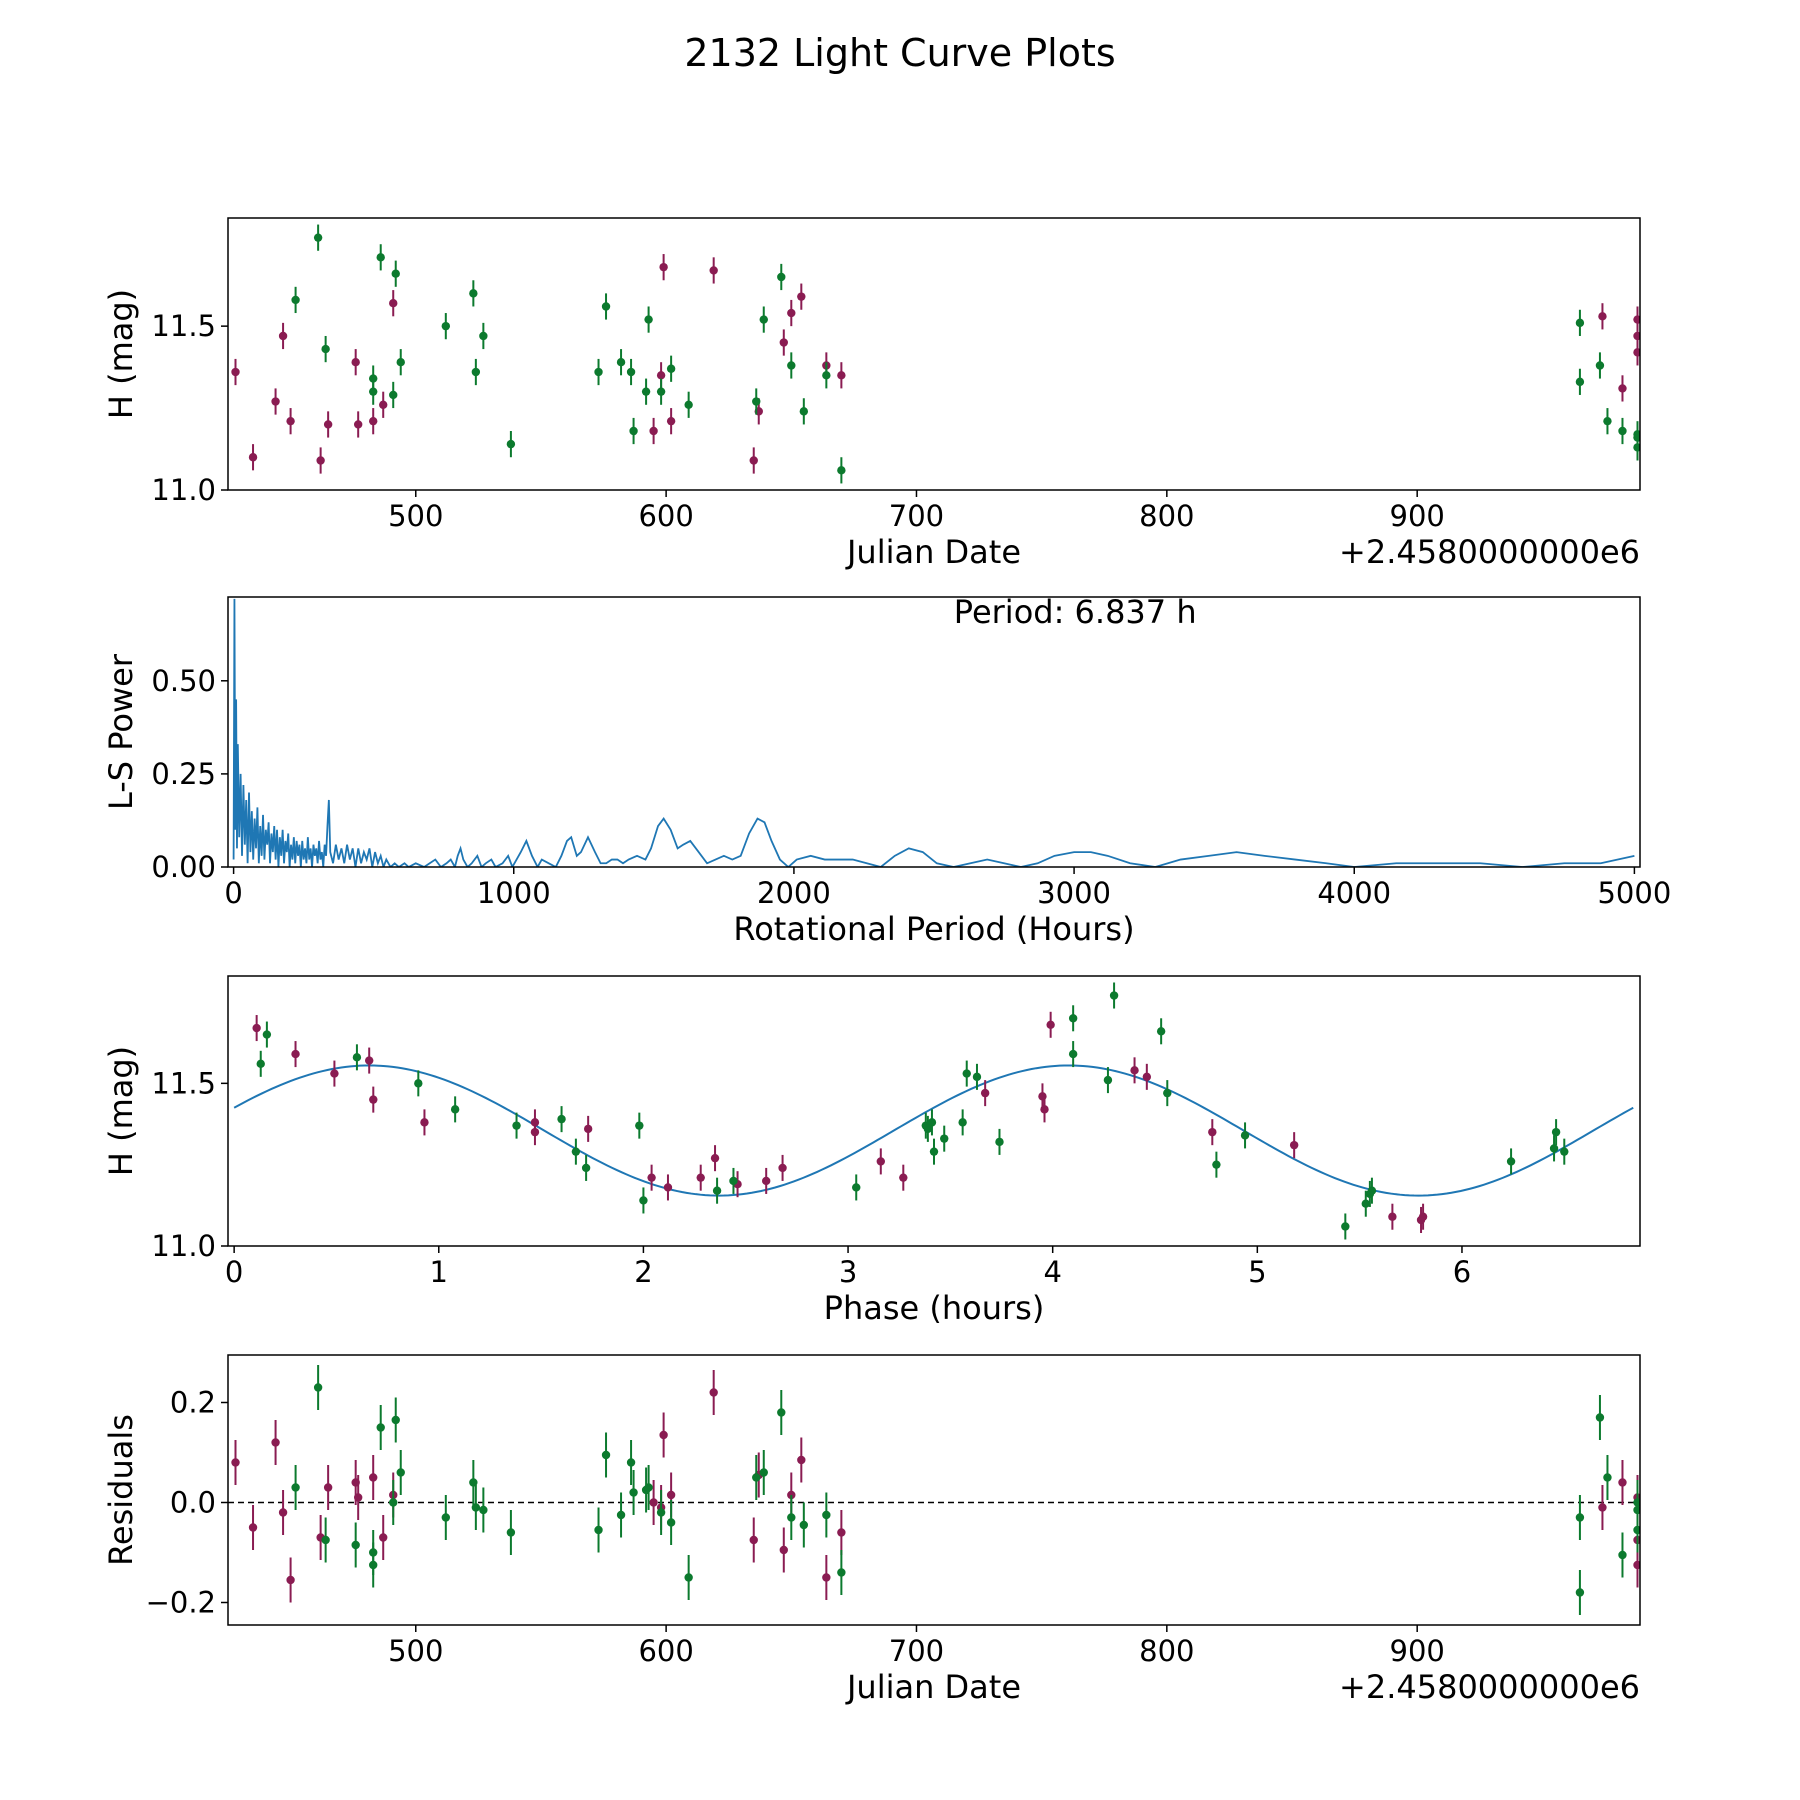 The height and width of the screenshot is (1800, 1800). I want to click on axes-frame-resid, so click(934, 1490).